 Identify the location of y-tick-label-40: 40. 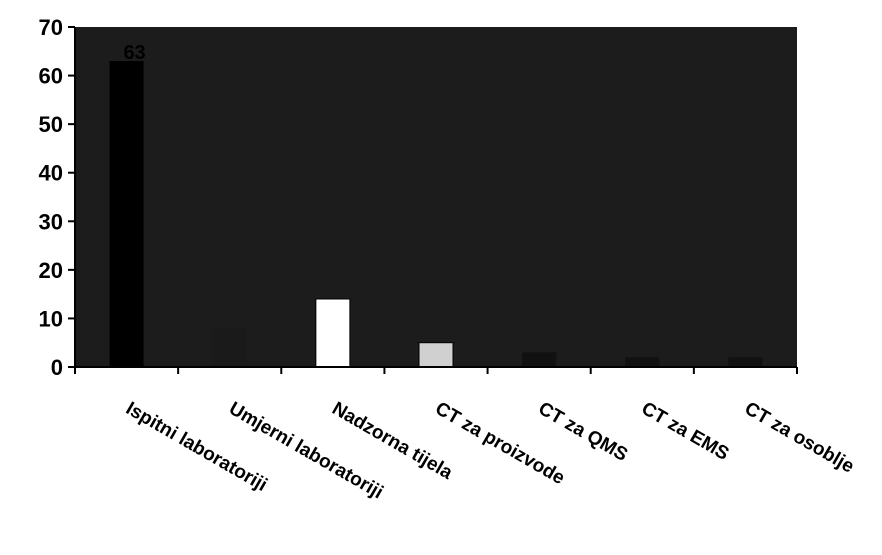
(51, 173).